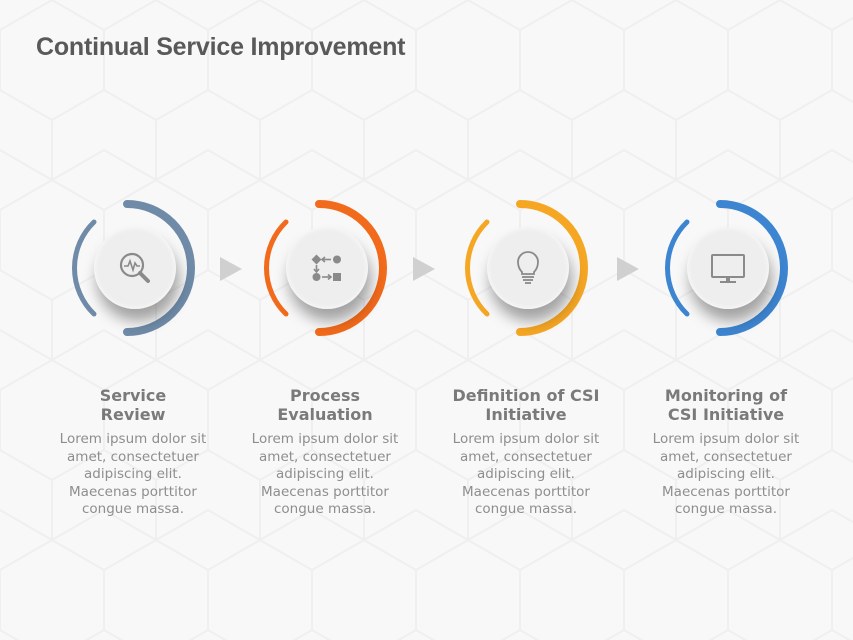 The width and height of the screenshot is (853, 640). What do you see at coordinates (325, 405) in the screenshot?
I see `step-title: Process Evaluation` at bounding box center [325, 405].